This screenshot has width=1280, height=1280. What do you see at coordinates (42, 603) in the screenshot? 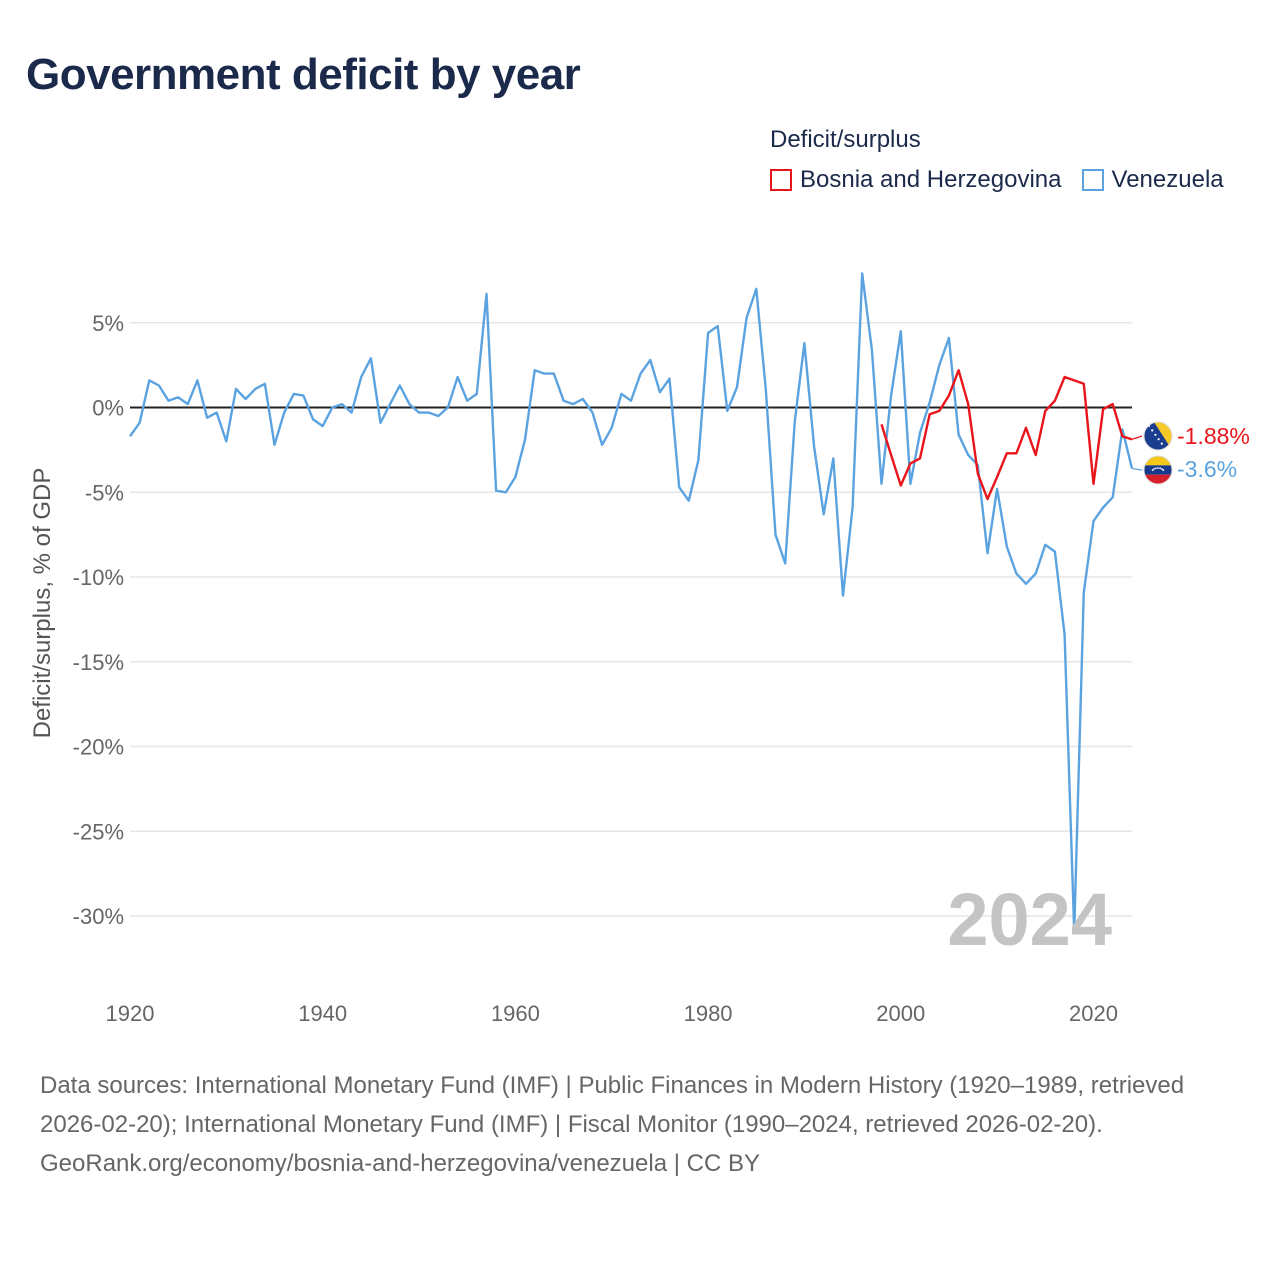
I see `y-axis-label: Deficit/surplus, % of GDP` at bounding box center [42, 603].